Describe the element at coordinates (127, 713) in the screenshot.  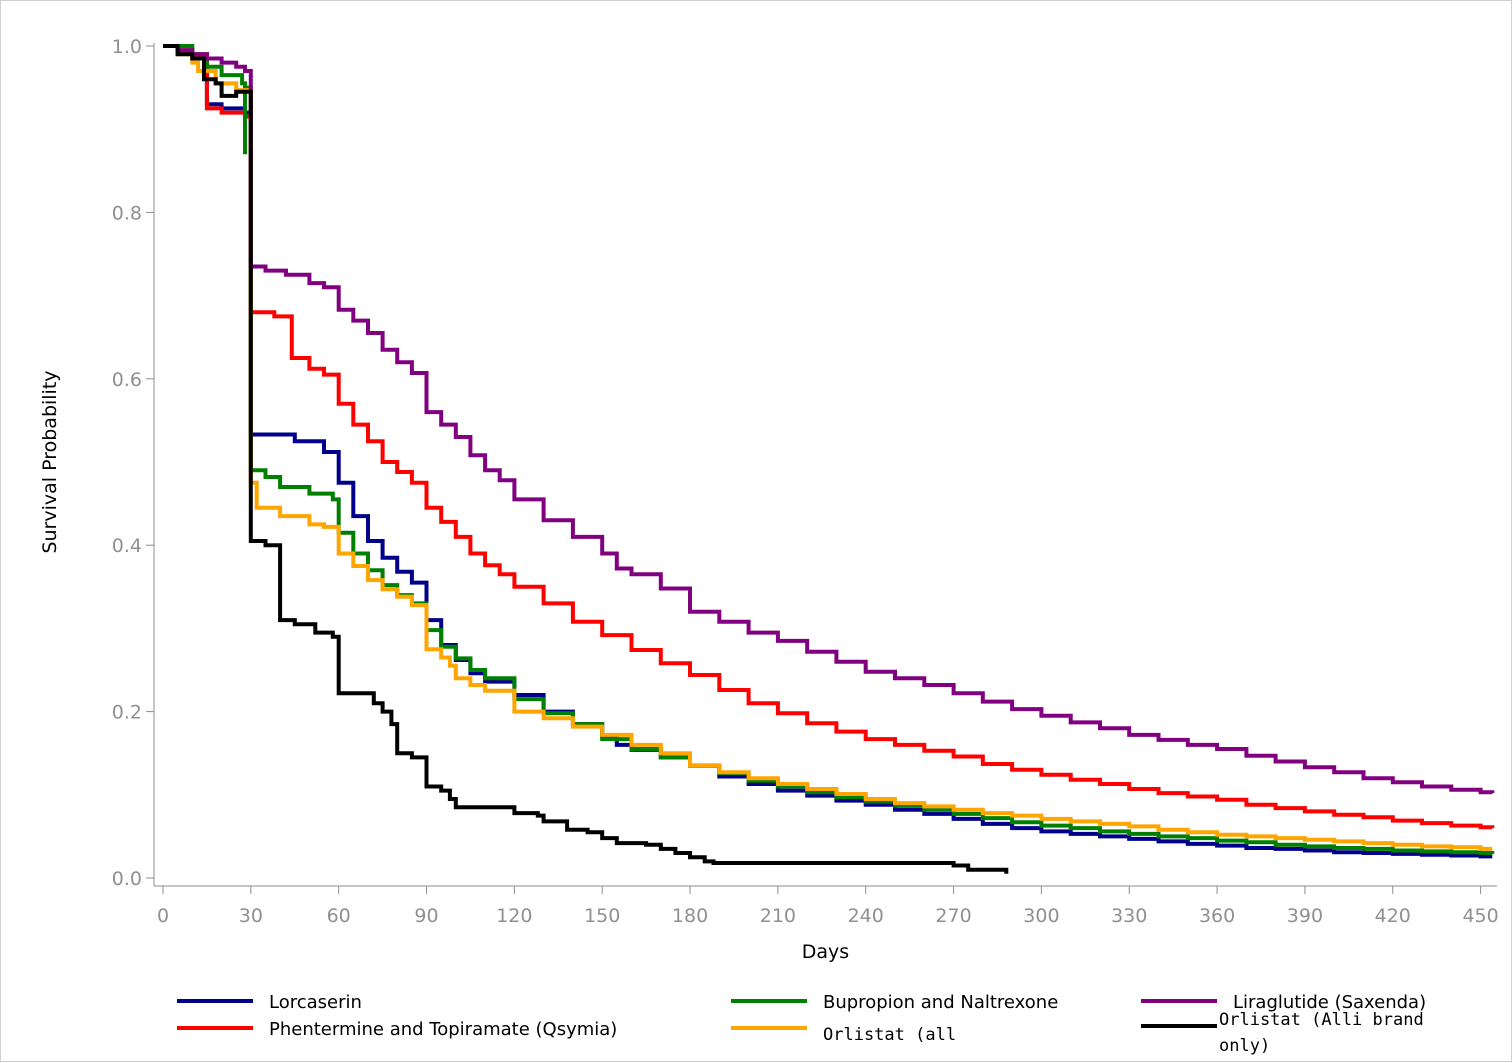
I see `y-tick-label: 0.2` at that location.